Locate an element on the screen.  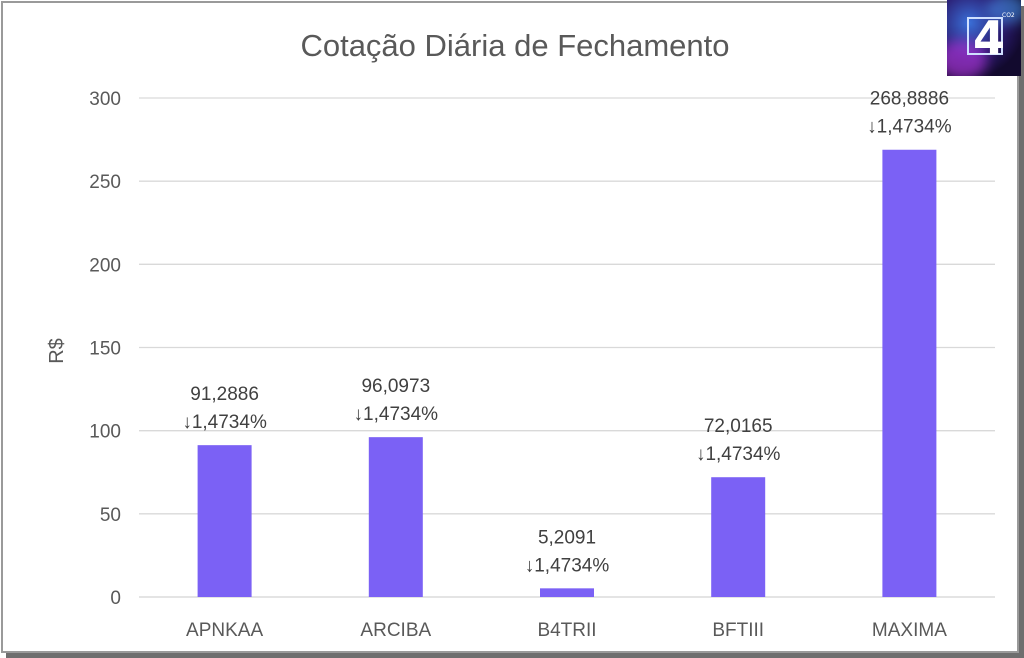
y-tick-label: 0 is located at coordinates (115, 598).